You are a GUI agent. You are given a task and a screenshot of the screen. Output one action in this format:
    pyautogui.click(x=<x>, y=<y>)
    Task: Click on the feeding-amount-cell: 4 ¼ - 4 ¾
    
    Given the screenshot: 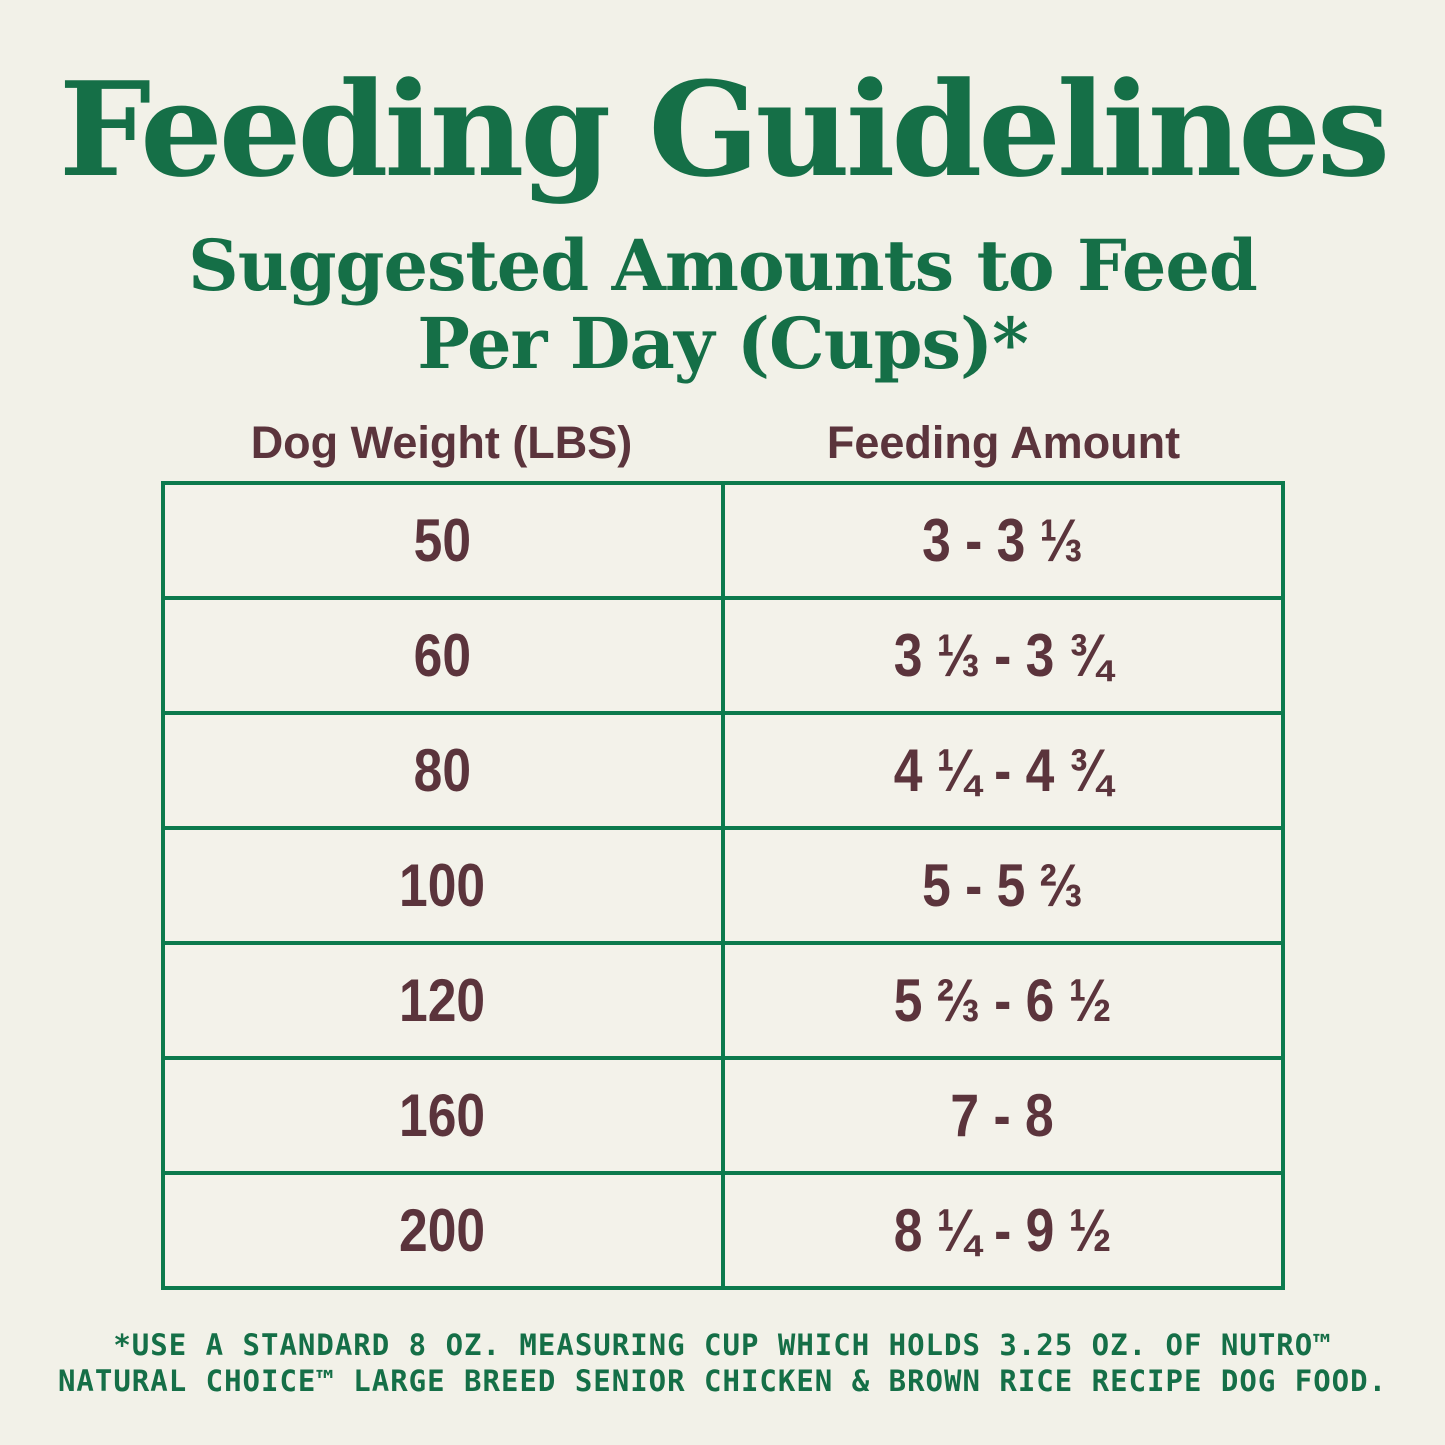 What is the action you would take?
    pyautogui.click(x=1002, y=771)
    